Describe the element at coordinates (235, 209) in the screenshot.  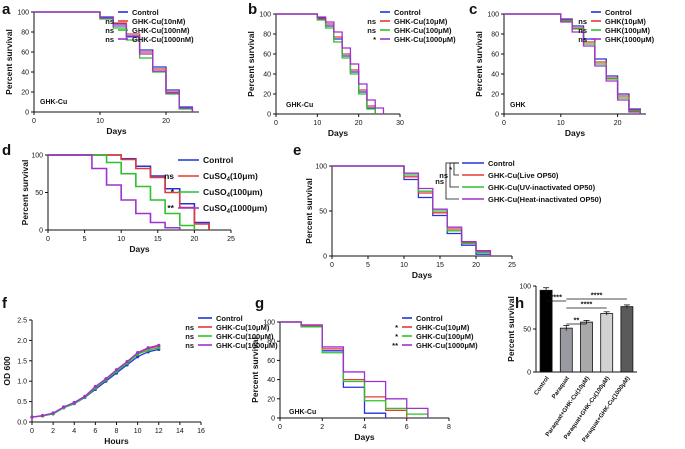
I see `legend-entry: CuSO4(1000μm)` at that location.